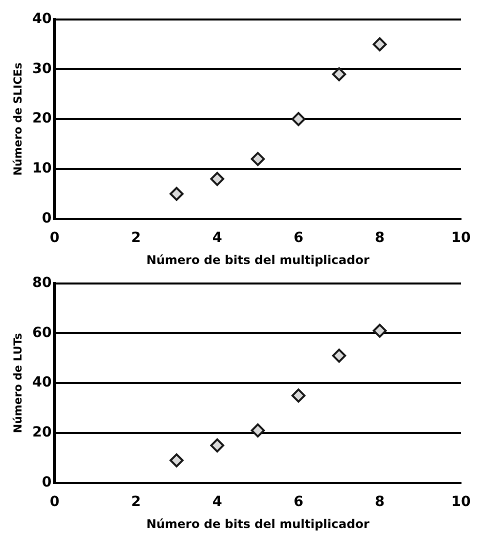  I want to click on y-axis-title: Número de LUTs, so click(17, 383).